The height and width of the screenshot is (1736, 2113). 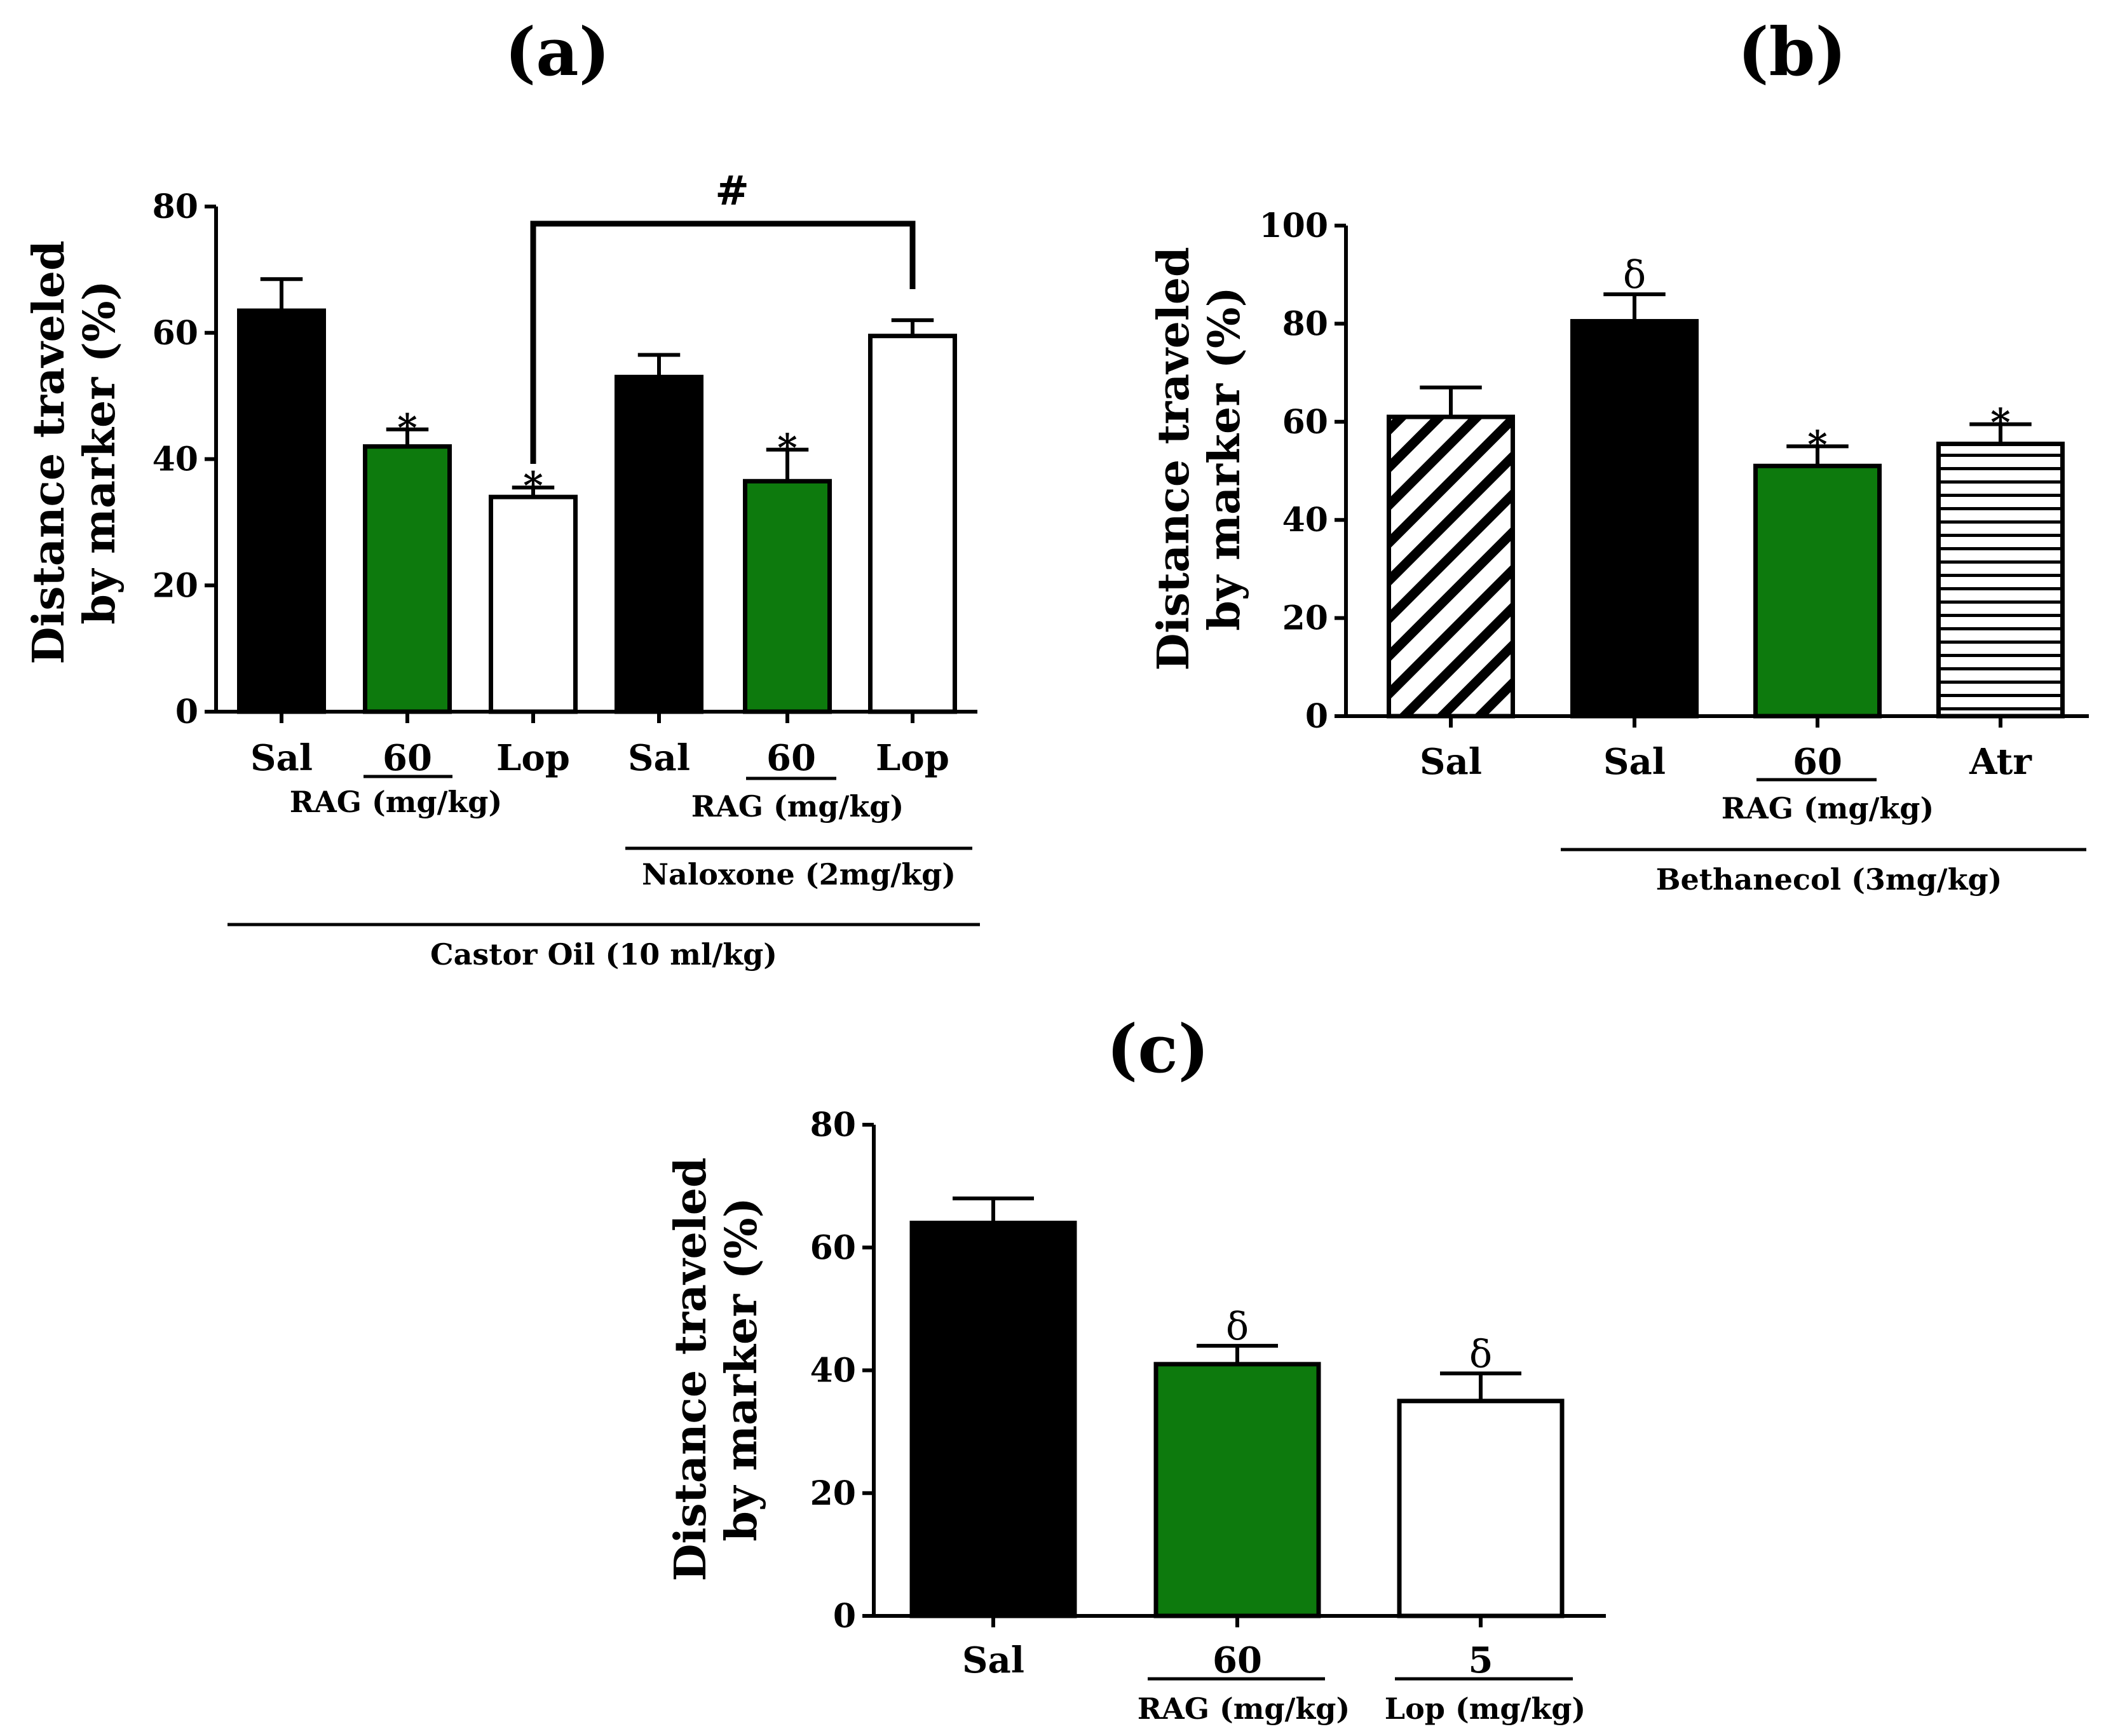 What do you see at coordinates (993, 1660) in the screenshot?
I see `panel-c-category-label: Sal` at bounding box center [993, 1660].